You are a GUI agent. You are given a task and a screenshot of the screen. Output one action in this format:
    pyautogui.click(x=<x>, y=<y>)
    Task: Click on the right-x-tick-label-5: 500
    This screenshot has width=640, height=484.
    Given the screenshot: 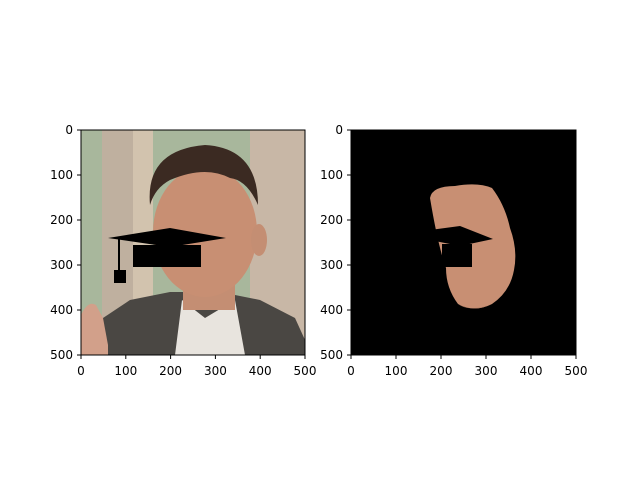 What is the action you would take?
    pyautogui.click(x=576, y=371)
    